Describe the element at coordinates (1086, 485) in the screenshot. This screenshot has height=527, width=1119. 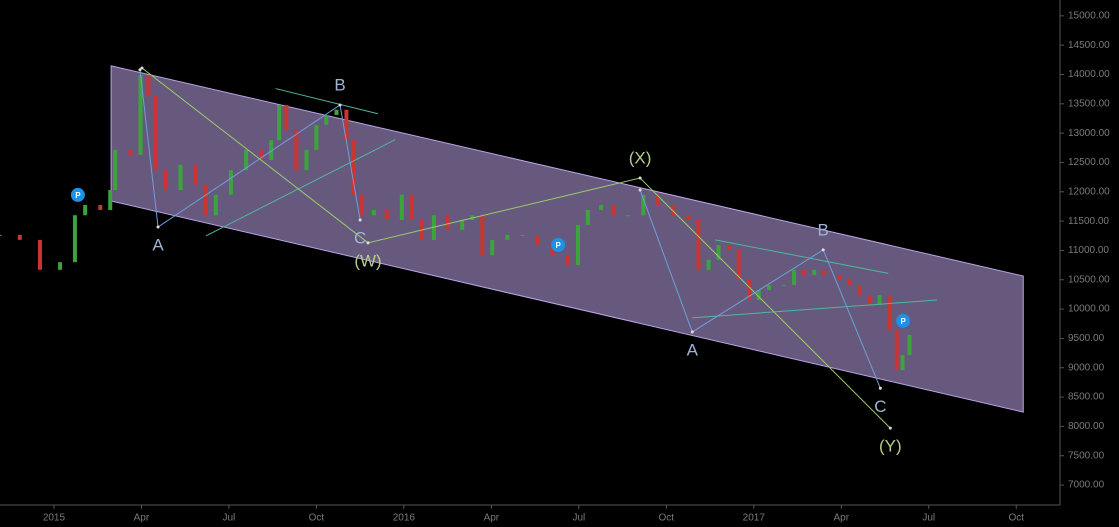
I see `y-tick-label: 7000.00` at that location.